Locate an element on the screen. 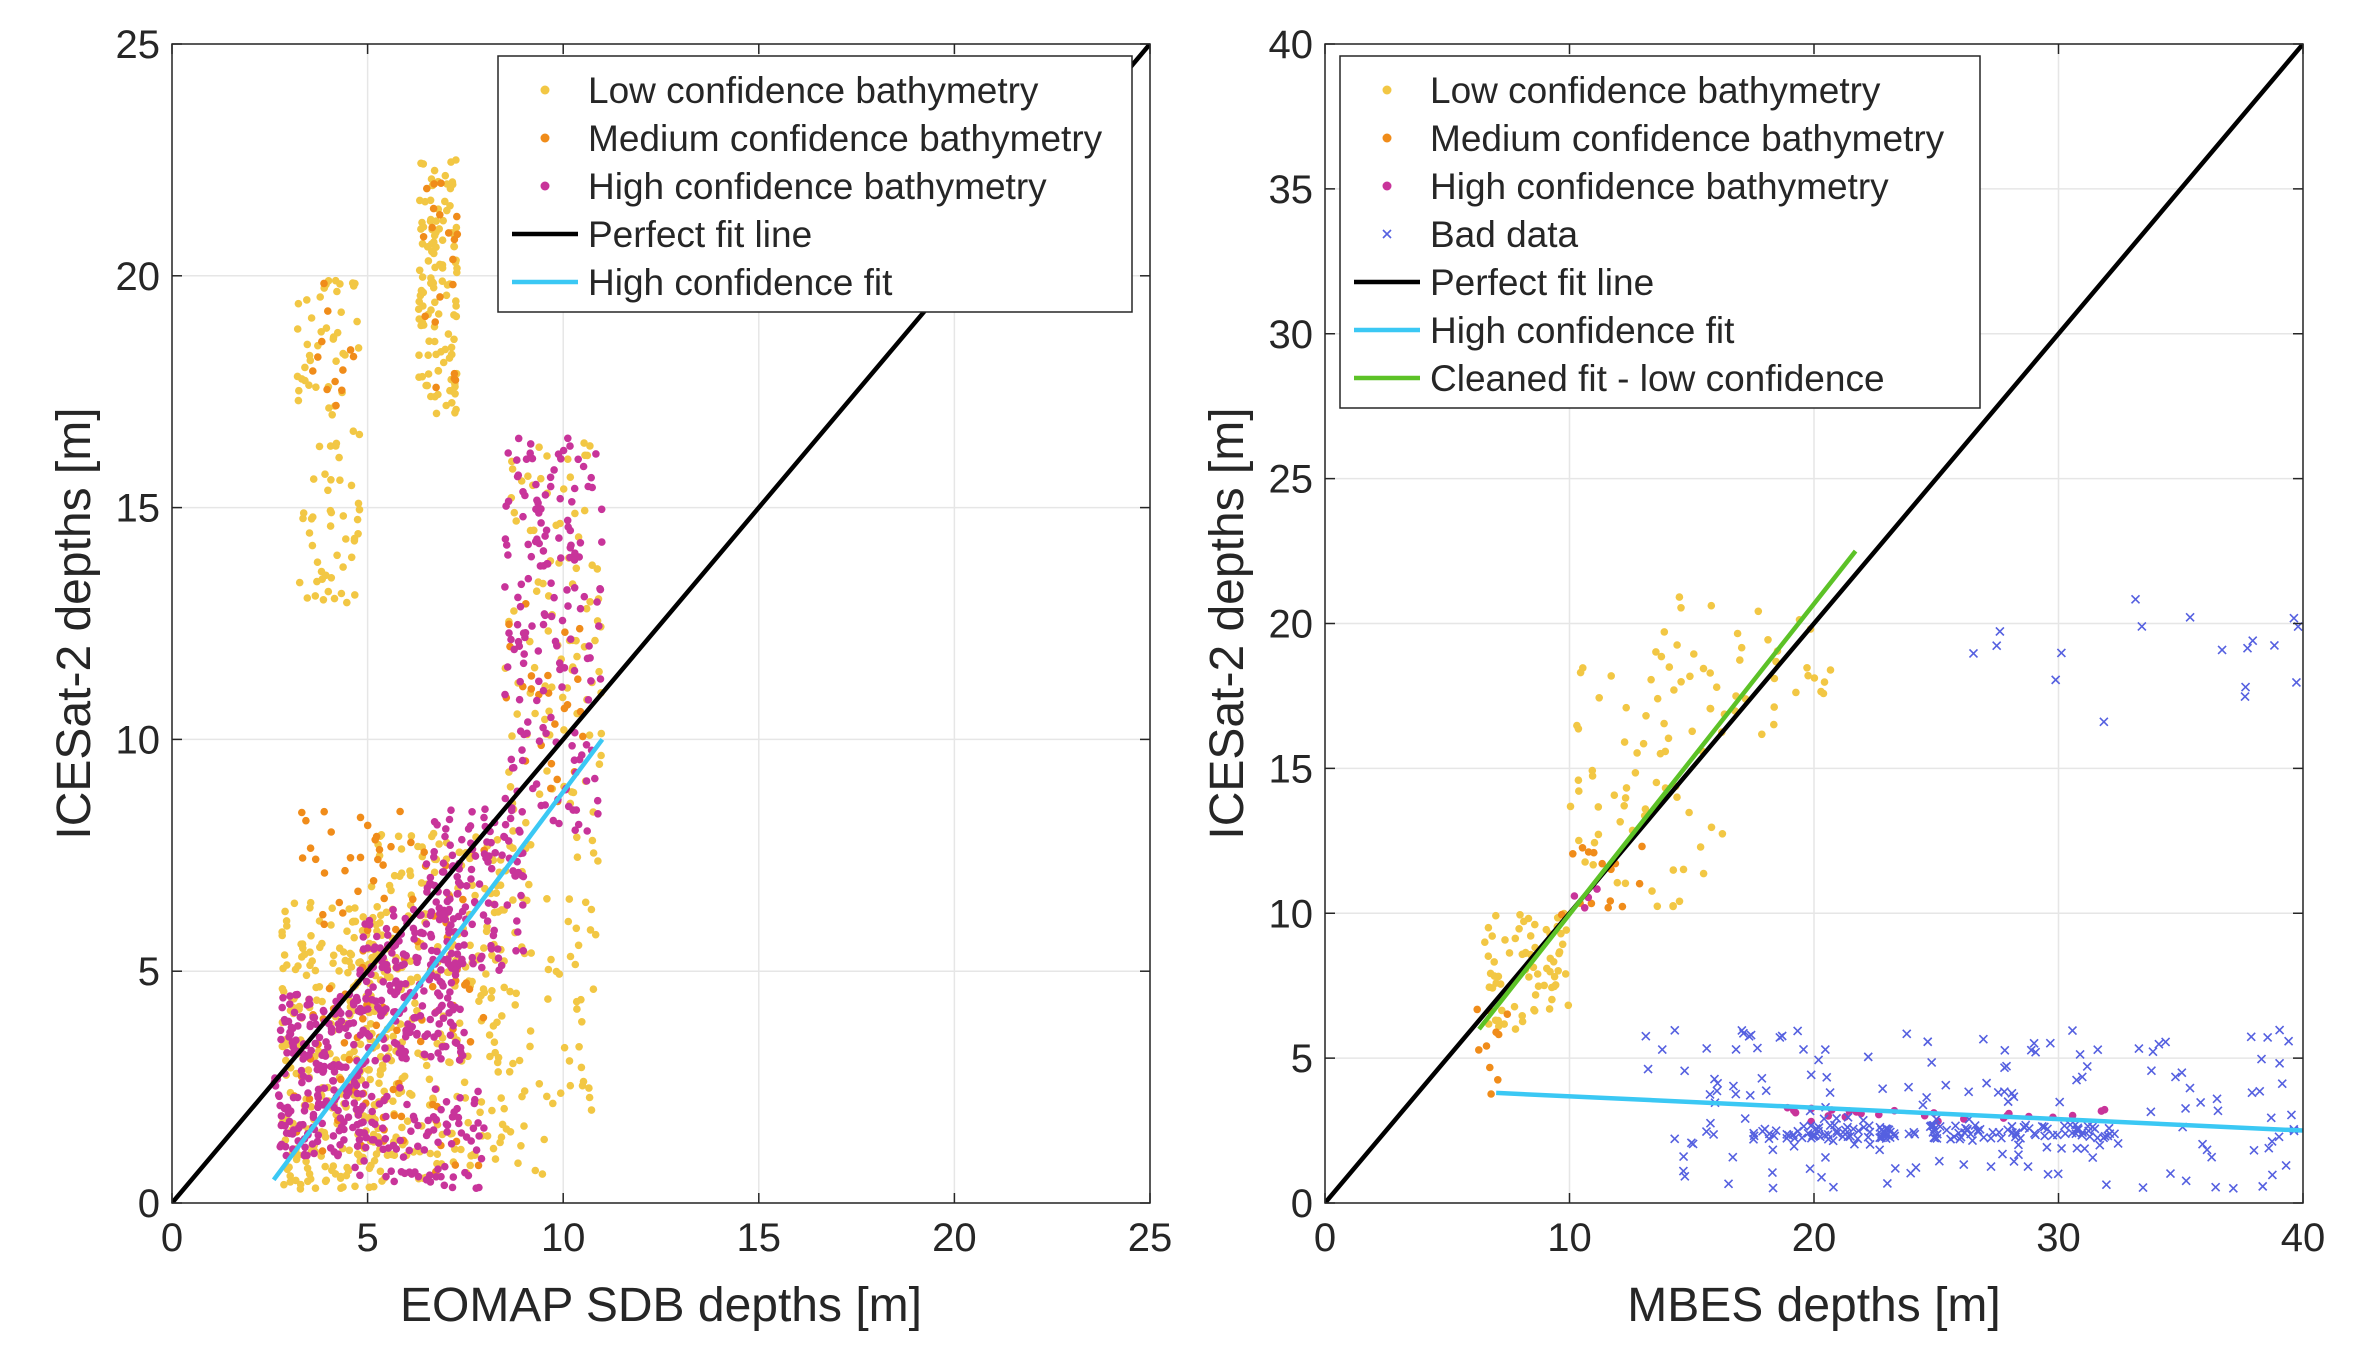  legend-dot-swatch is located at coordinates (545, 138).